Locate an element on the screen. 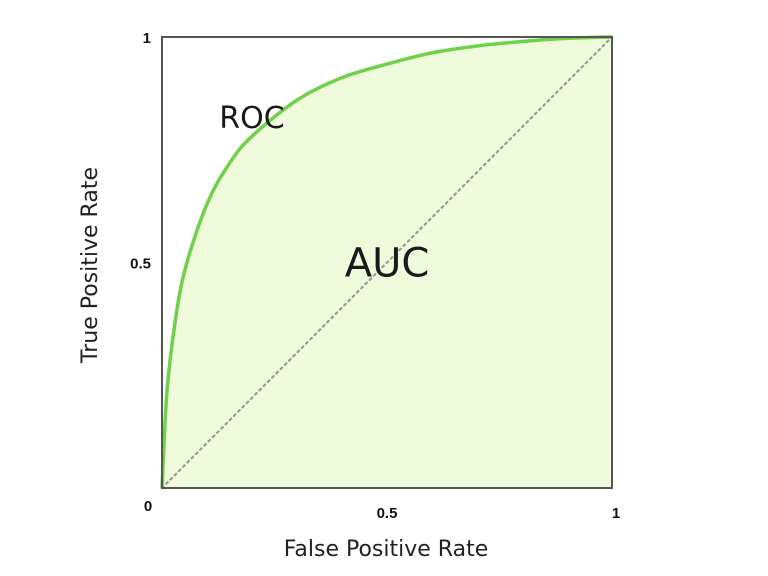 Image resolution: width=768 pixels, height=576 pixels. y-tick-label: 0.5 is located at coordinates (140, 264).